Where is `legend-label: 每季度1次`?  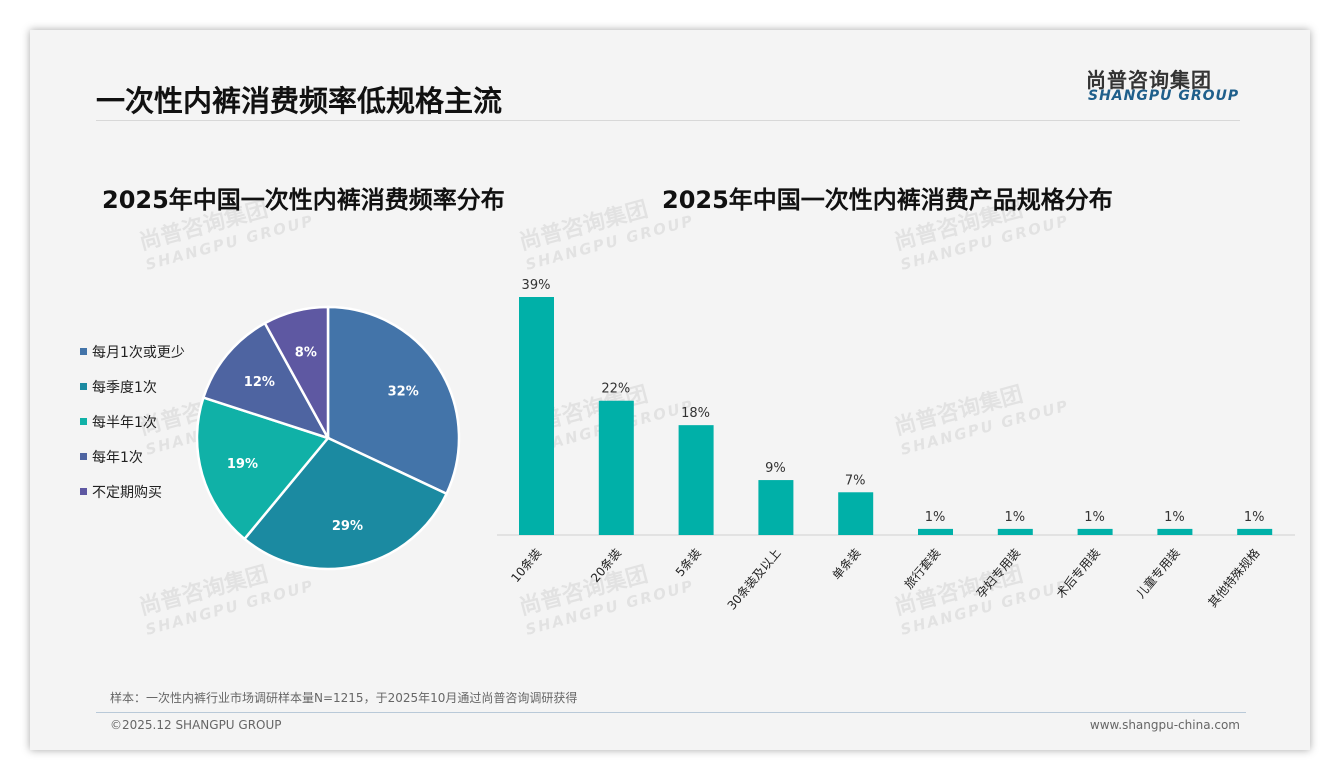 legend-label: 每季度1次 is located at coordinates (124, 388).